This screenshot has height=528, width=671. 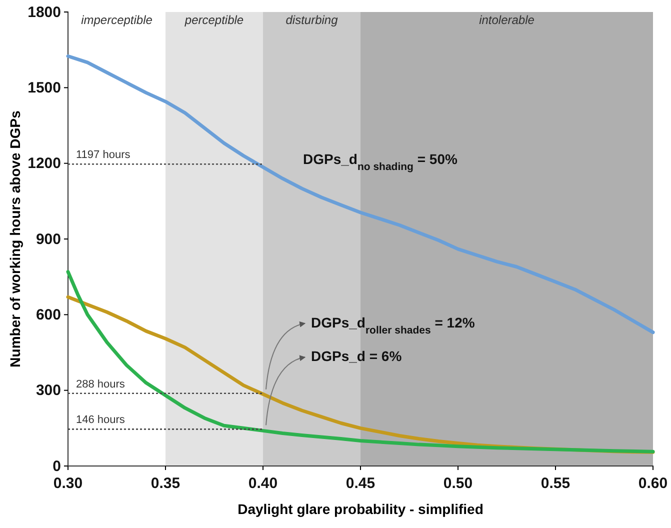 What do you see at coordinates (103, 155) in the screenshot?
I see `ref-line-label: 1197 hours` at bounding box center [103, 155].